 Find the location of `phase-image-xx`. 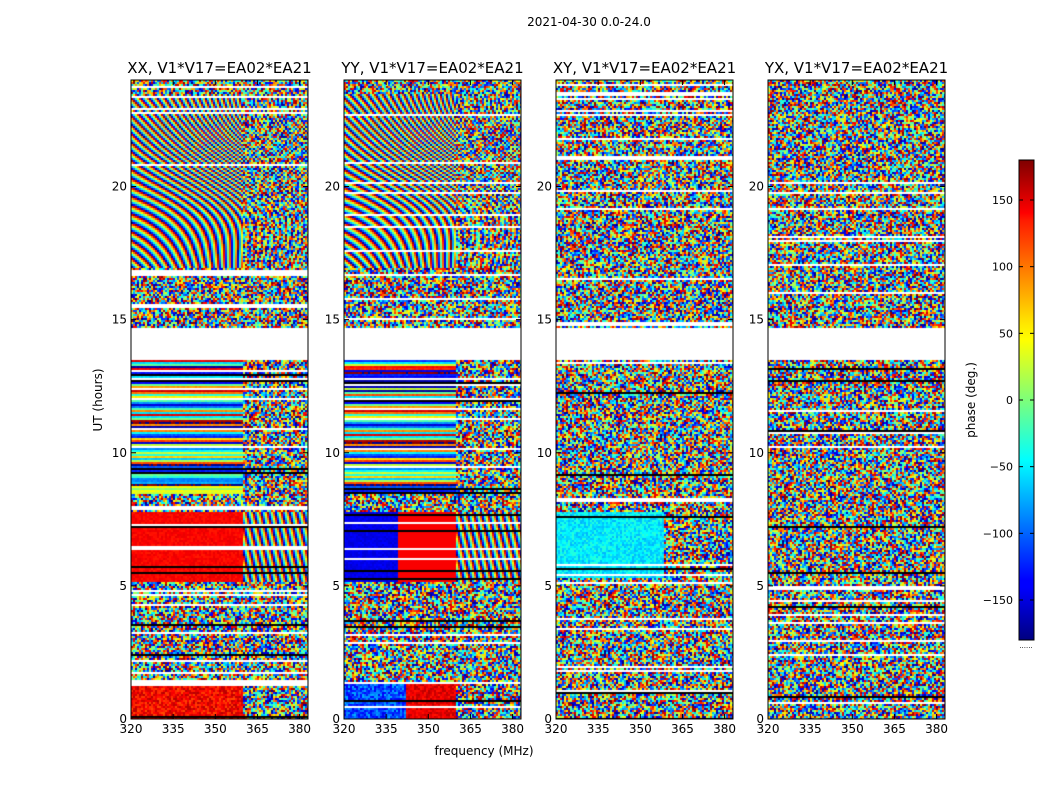

phase-image-xx is located at coordinates (219, 399).